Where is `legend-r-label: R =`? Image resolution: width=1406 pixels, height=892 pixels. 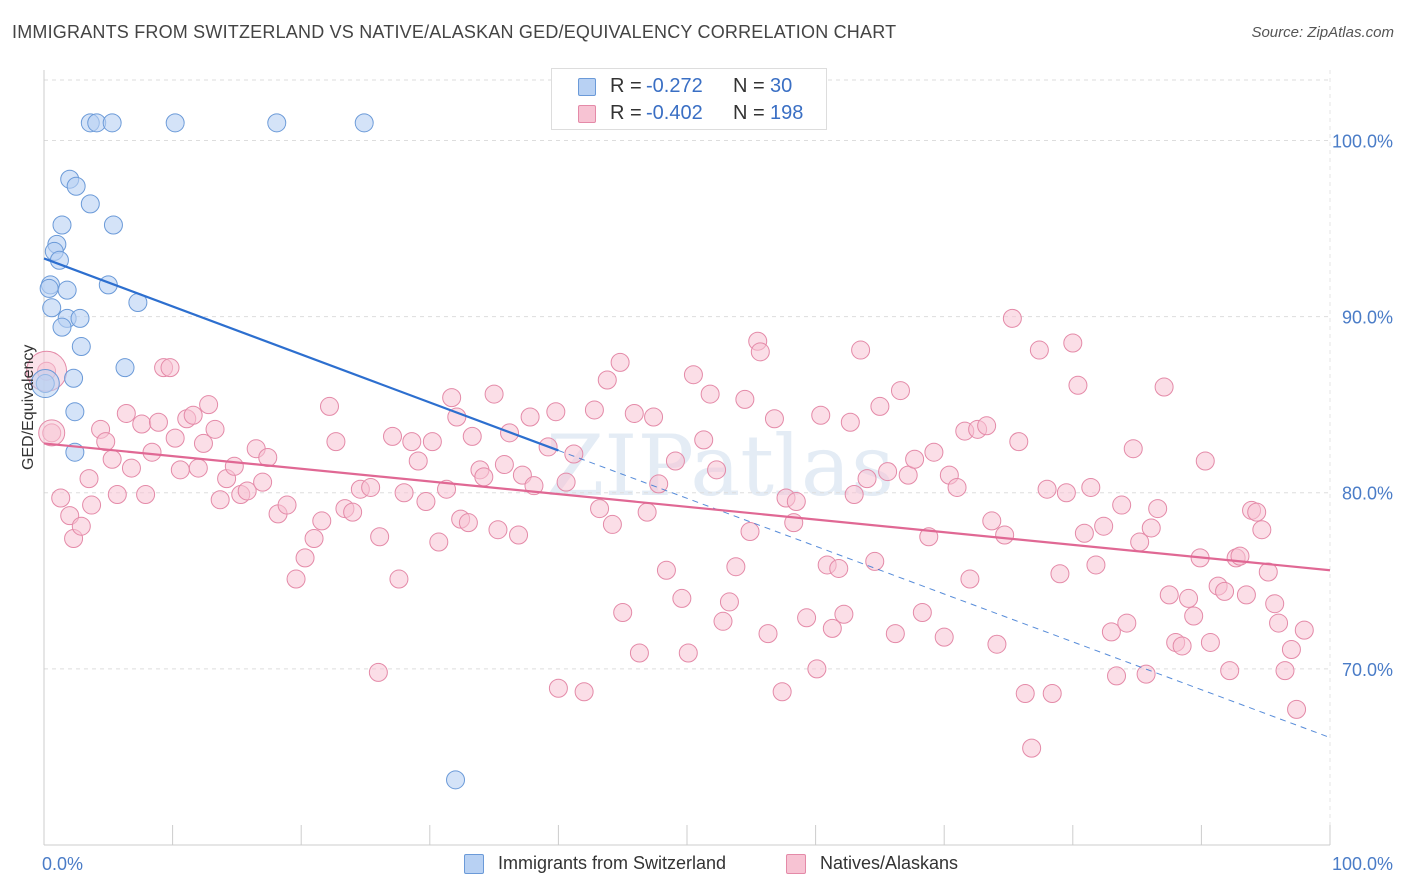
legend-r-label: R = is located at coordinates (626, 86).